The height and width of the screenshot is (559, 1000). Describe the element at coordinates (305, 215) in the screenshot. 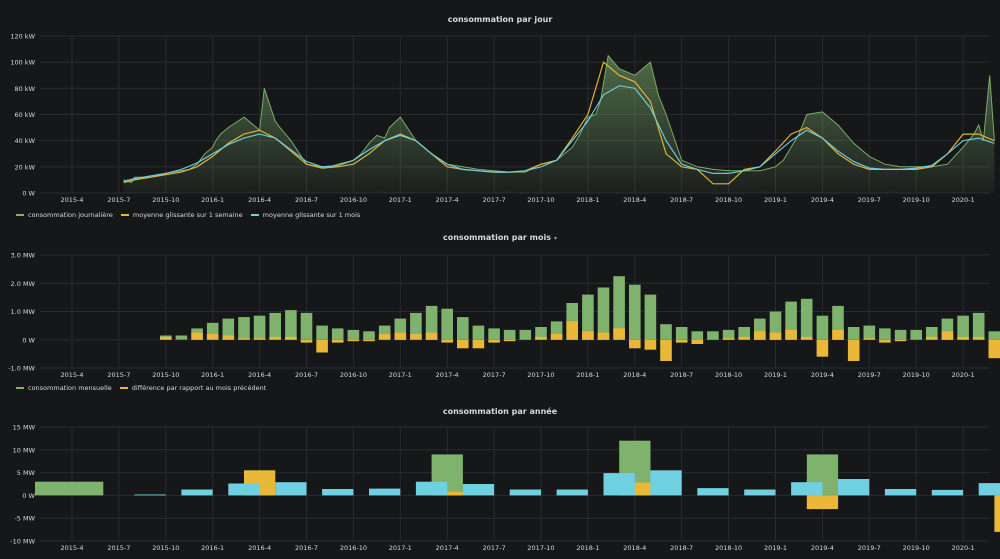

I see `legend-item: moyenne glissante sur 1 mois` at that location.